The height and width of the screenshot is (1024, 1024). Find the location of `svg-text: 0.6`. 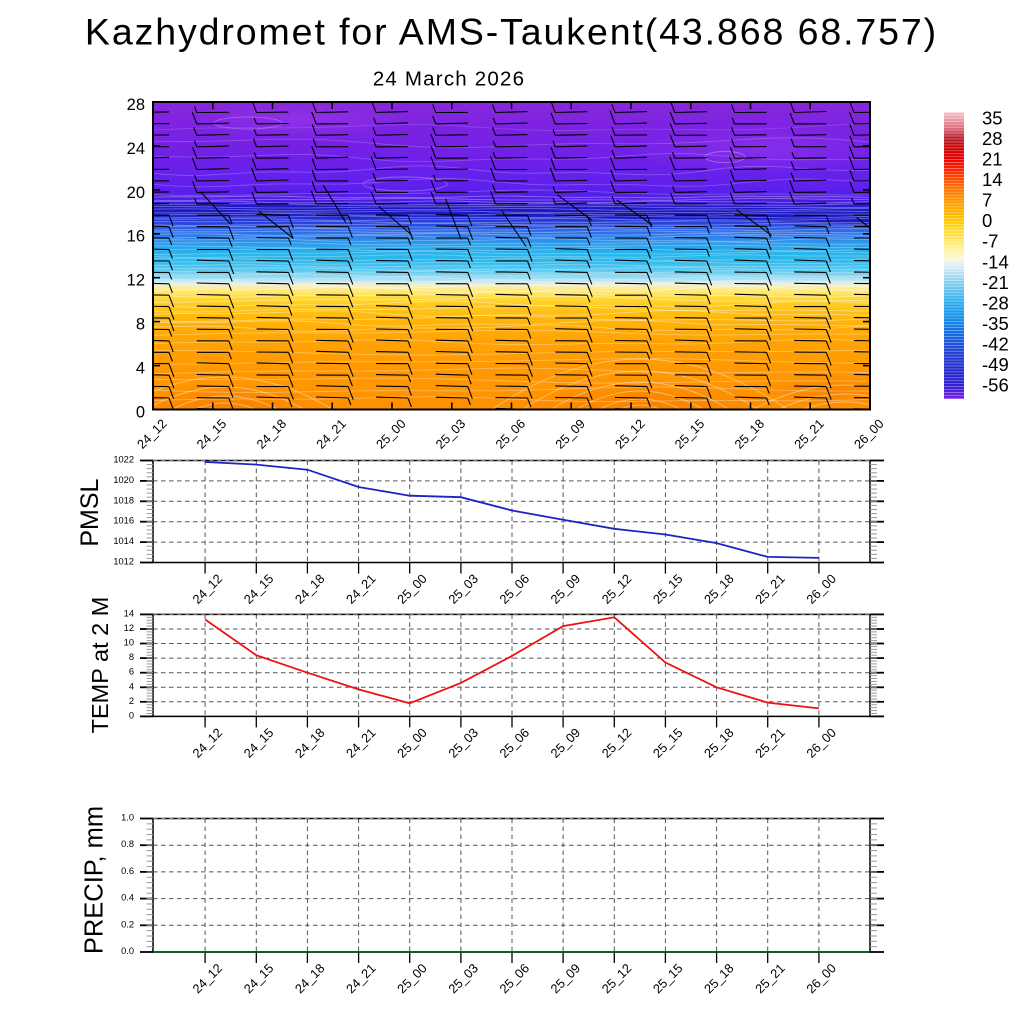

svg-text: 0.6 is located at coordinates (127, 871).